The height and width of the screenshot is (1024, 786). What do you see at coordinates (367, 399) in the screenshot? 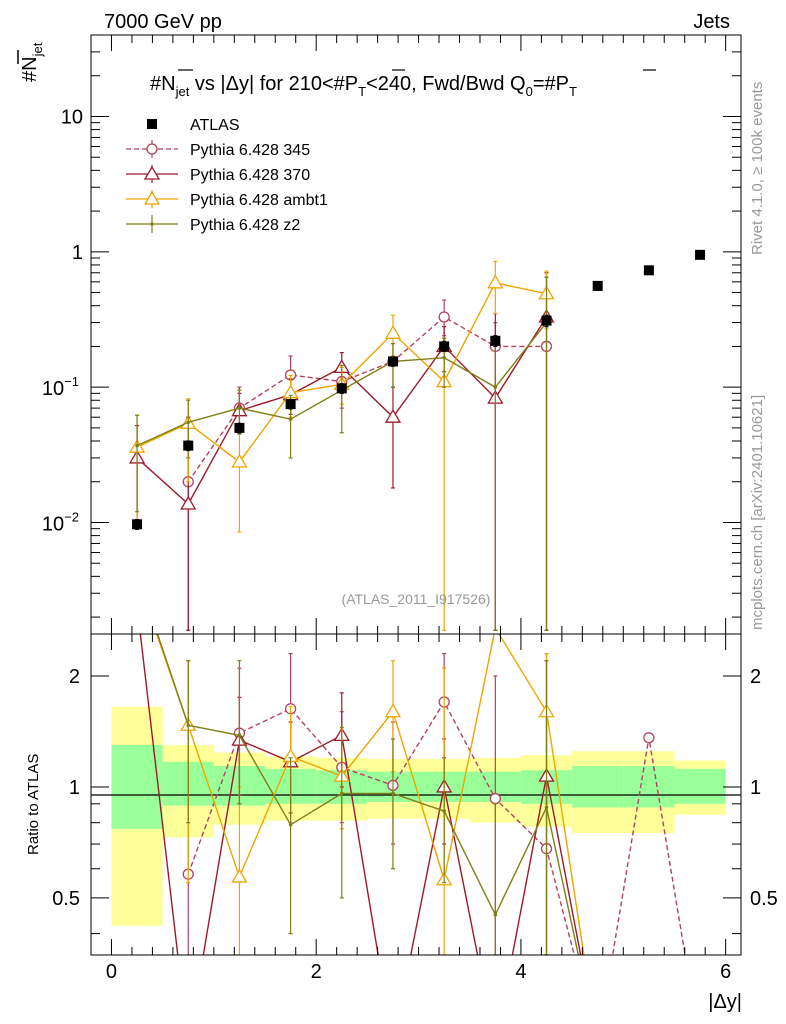
I see `series-line-p345` at bounding box center [367, 399].